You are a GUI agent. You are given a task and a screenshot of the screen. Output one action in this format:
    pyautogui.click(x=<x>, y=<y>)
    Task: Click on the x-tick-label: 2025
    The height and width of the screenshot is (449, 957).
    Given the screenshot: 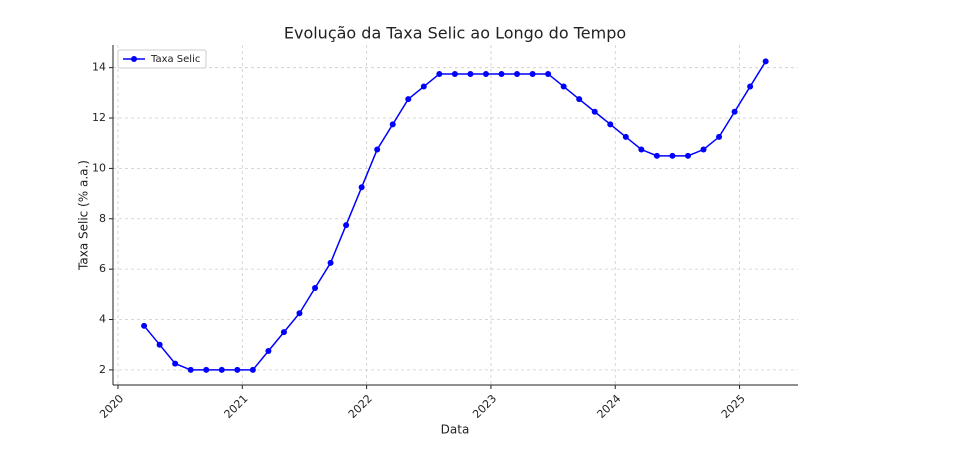 What is the action you would take?
    pyautogui.click(x=733, y=406)
    